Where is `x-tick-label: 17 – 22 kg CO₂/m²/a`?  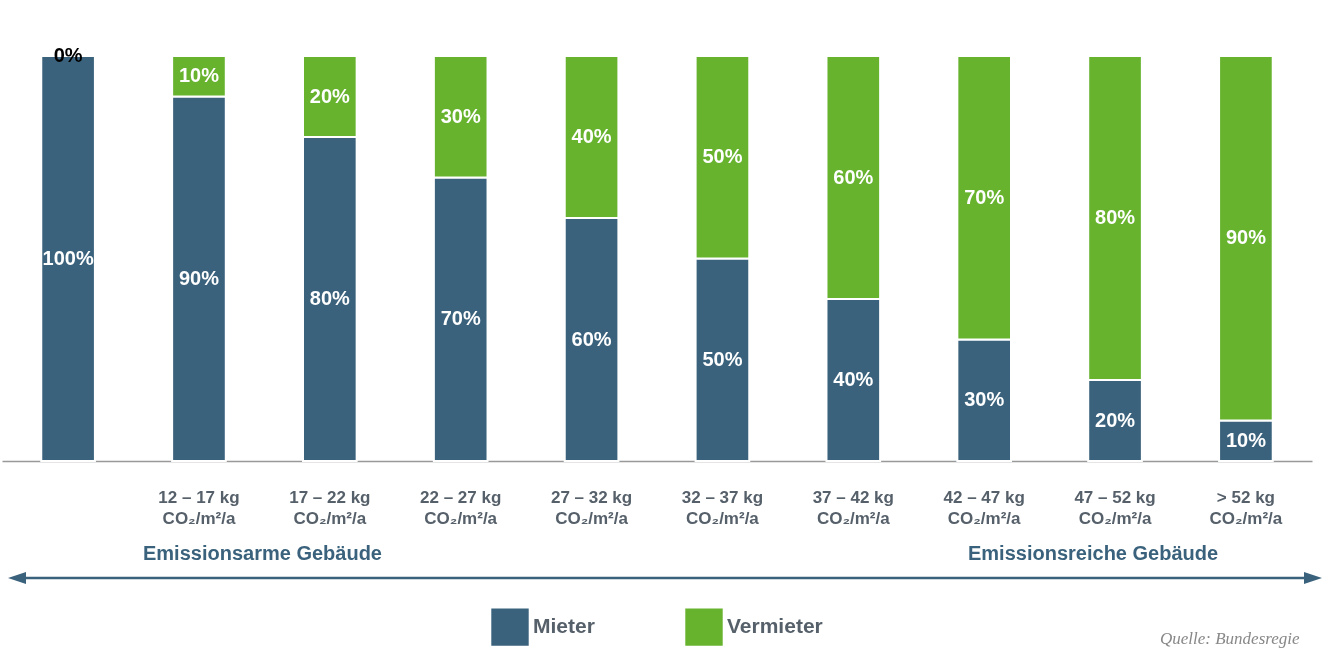
x-tick-label: 17 – 22 kg CO₂/m²/a is located at coordinates (330, 507).